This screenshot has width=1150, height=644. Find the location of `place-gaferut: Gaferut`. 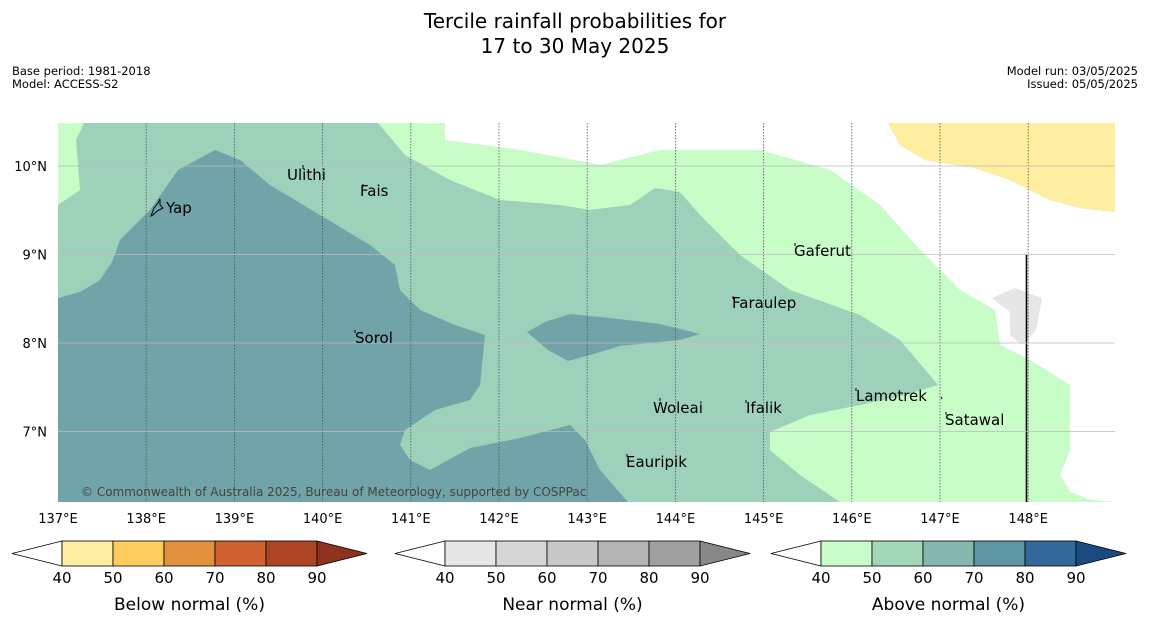

place-gaferut: Gaferut is located at coordinates (822, 251).